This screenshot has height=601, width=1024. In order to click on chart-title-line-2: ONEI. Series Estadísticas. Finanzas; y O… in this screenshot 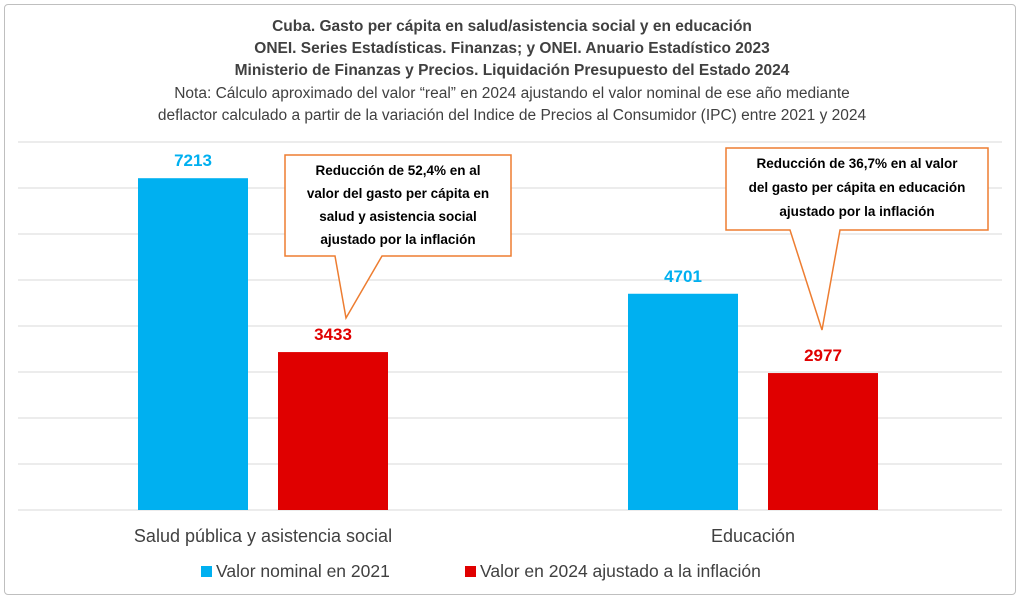, I will do `click(512, 48)`.